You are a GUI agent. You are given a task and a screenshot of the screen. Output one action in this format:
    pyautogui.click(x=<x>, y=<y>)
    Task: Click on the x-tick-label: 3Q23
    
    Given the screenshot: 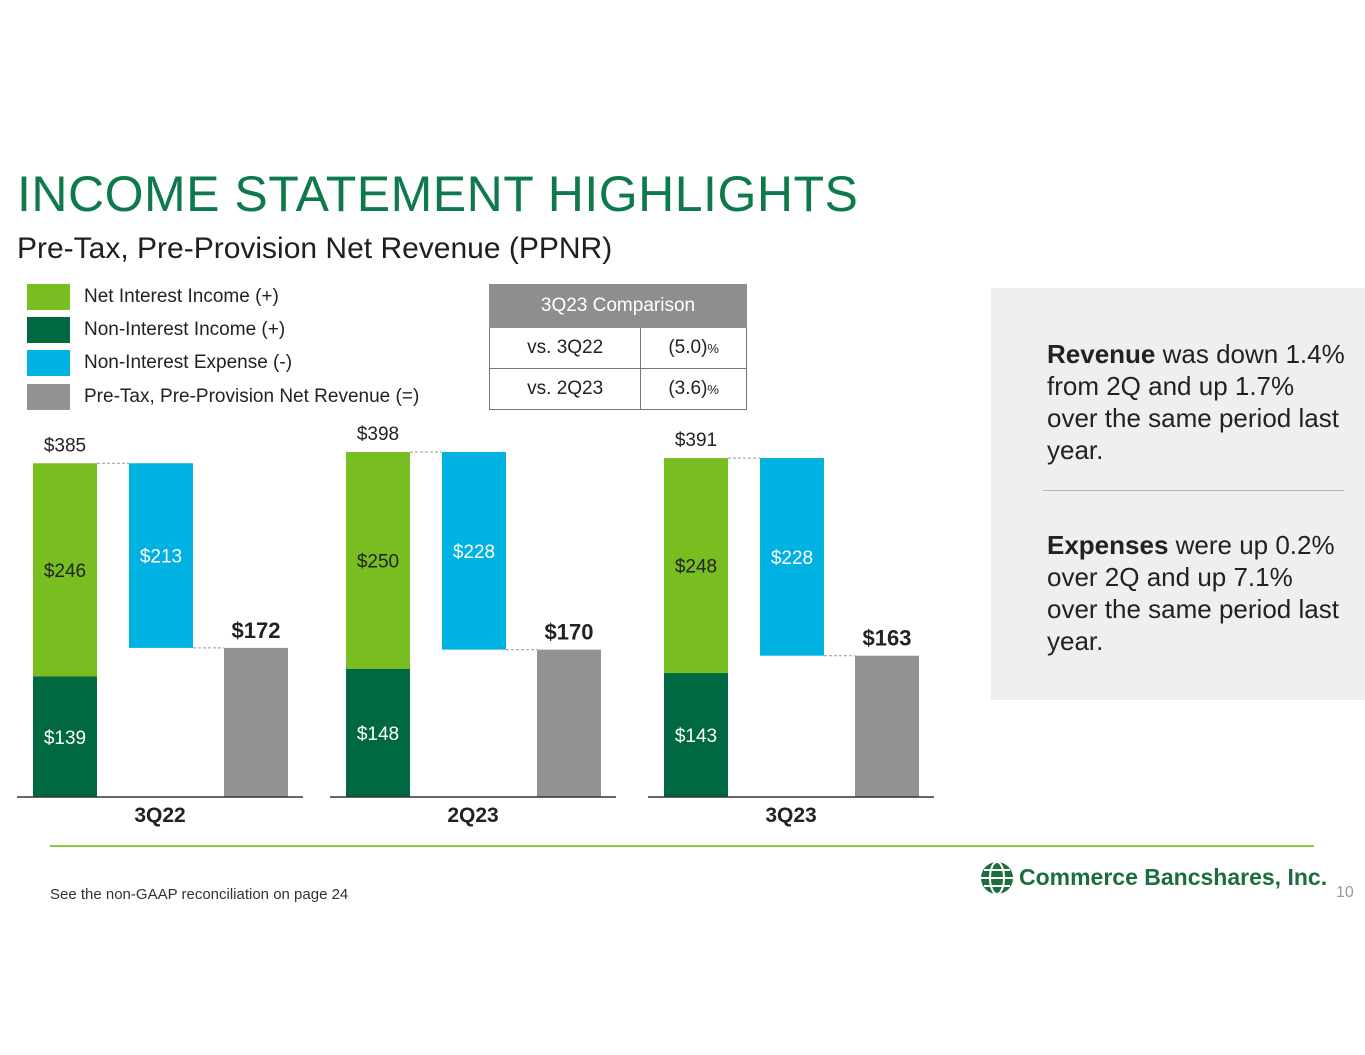 What is the action you would take?
    pyautogui.click(x=790, y=815)
    